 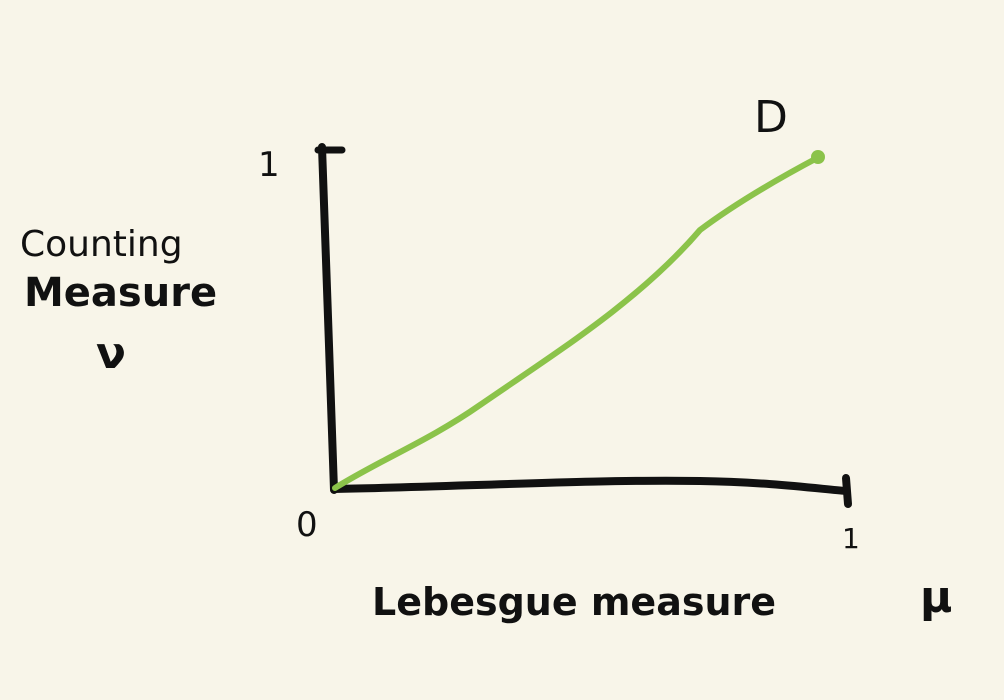 What do you see at coordinates (111, 353) in the screenshot?
I see `y-axis-symbol: ν` at bounding box center [111, 353].